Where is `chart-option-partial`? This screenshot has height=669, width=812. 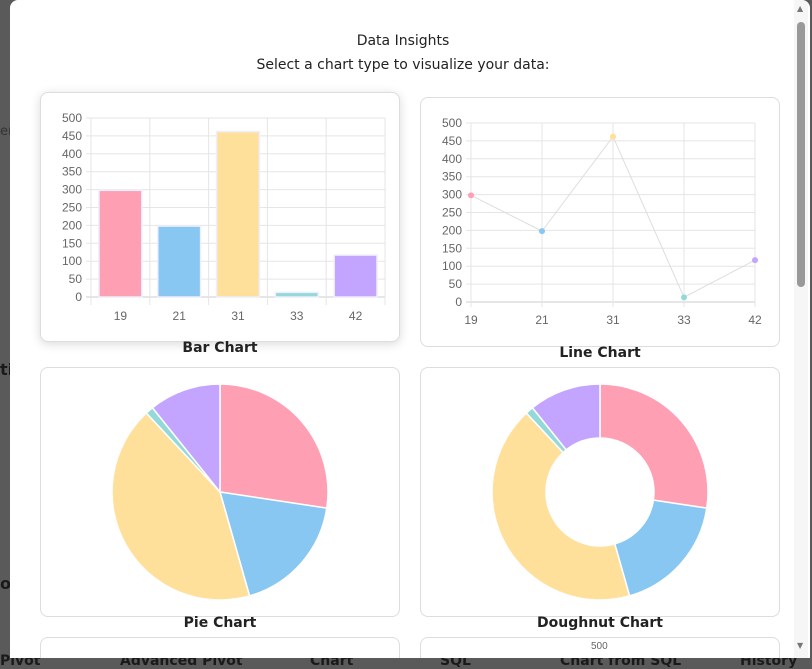
chart-option-partial is located at coordinates (220, 647).